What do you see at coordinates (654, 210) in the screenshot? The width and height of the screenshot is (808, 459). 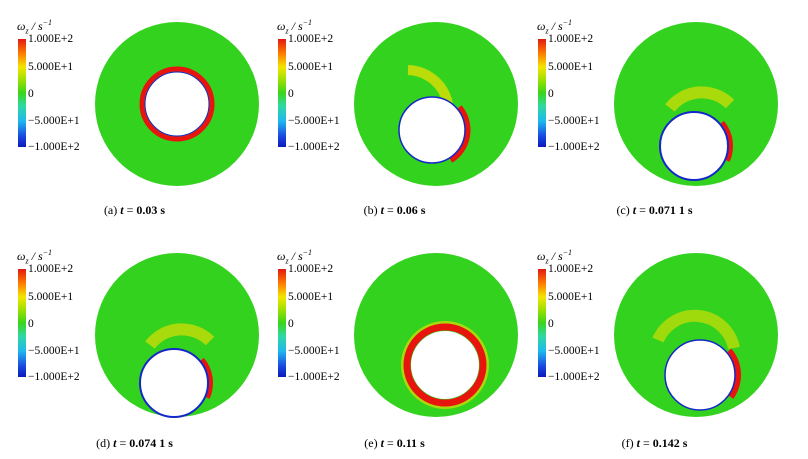 I see `panel-caption: (c) t = 0.071 1 s` at bounding box center [654, 210].